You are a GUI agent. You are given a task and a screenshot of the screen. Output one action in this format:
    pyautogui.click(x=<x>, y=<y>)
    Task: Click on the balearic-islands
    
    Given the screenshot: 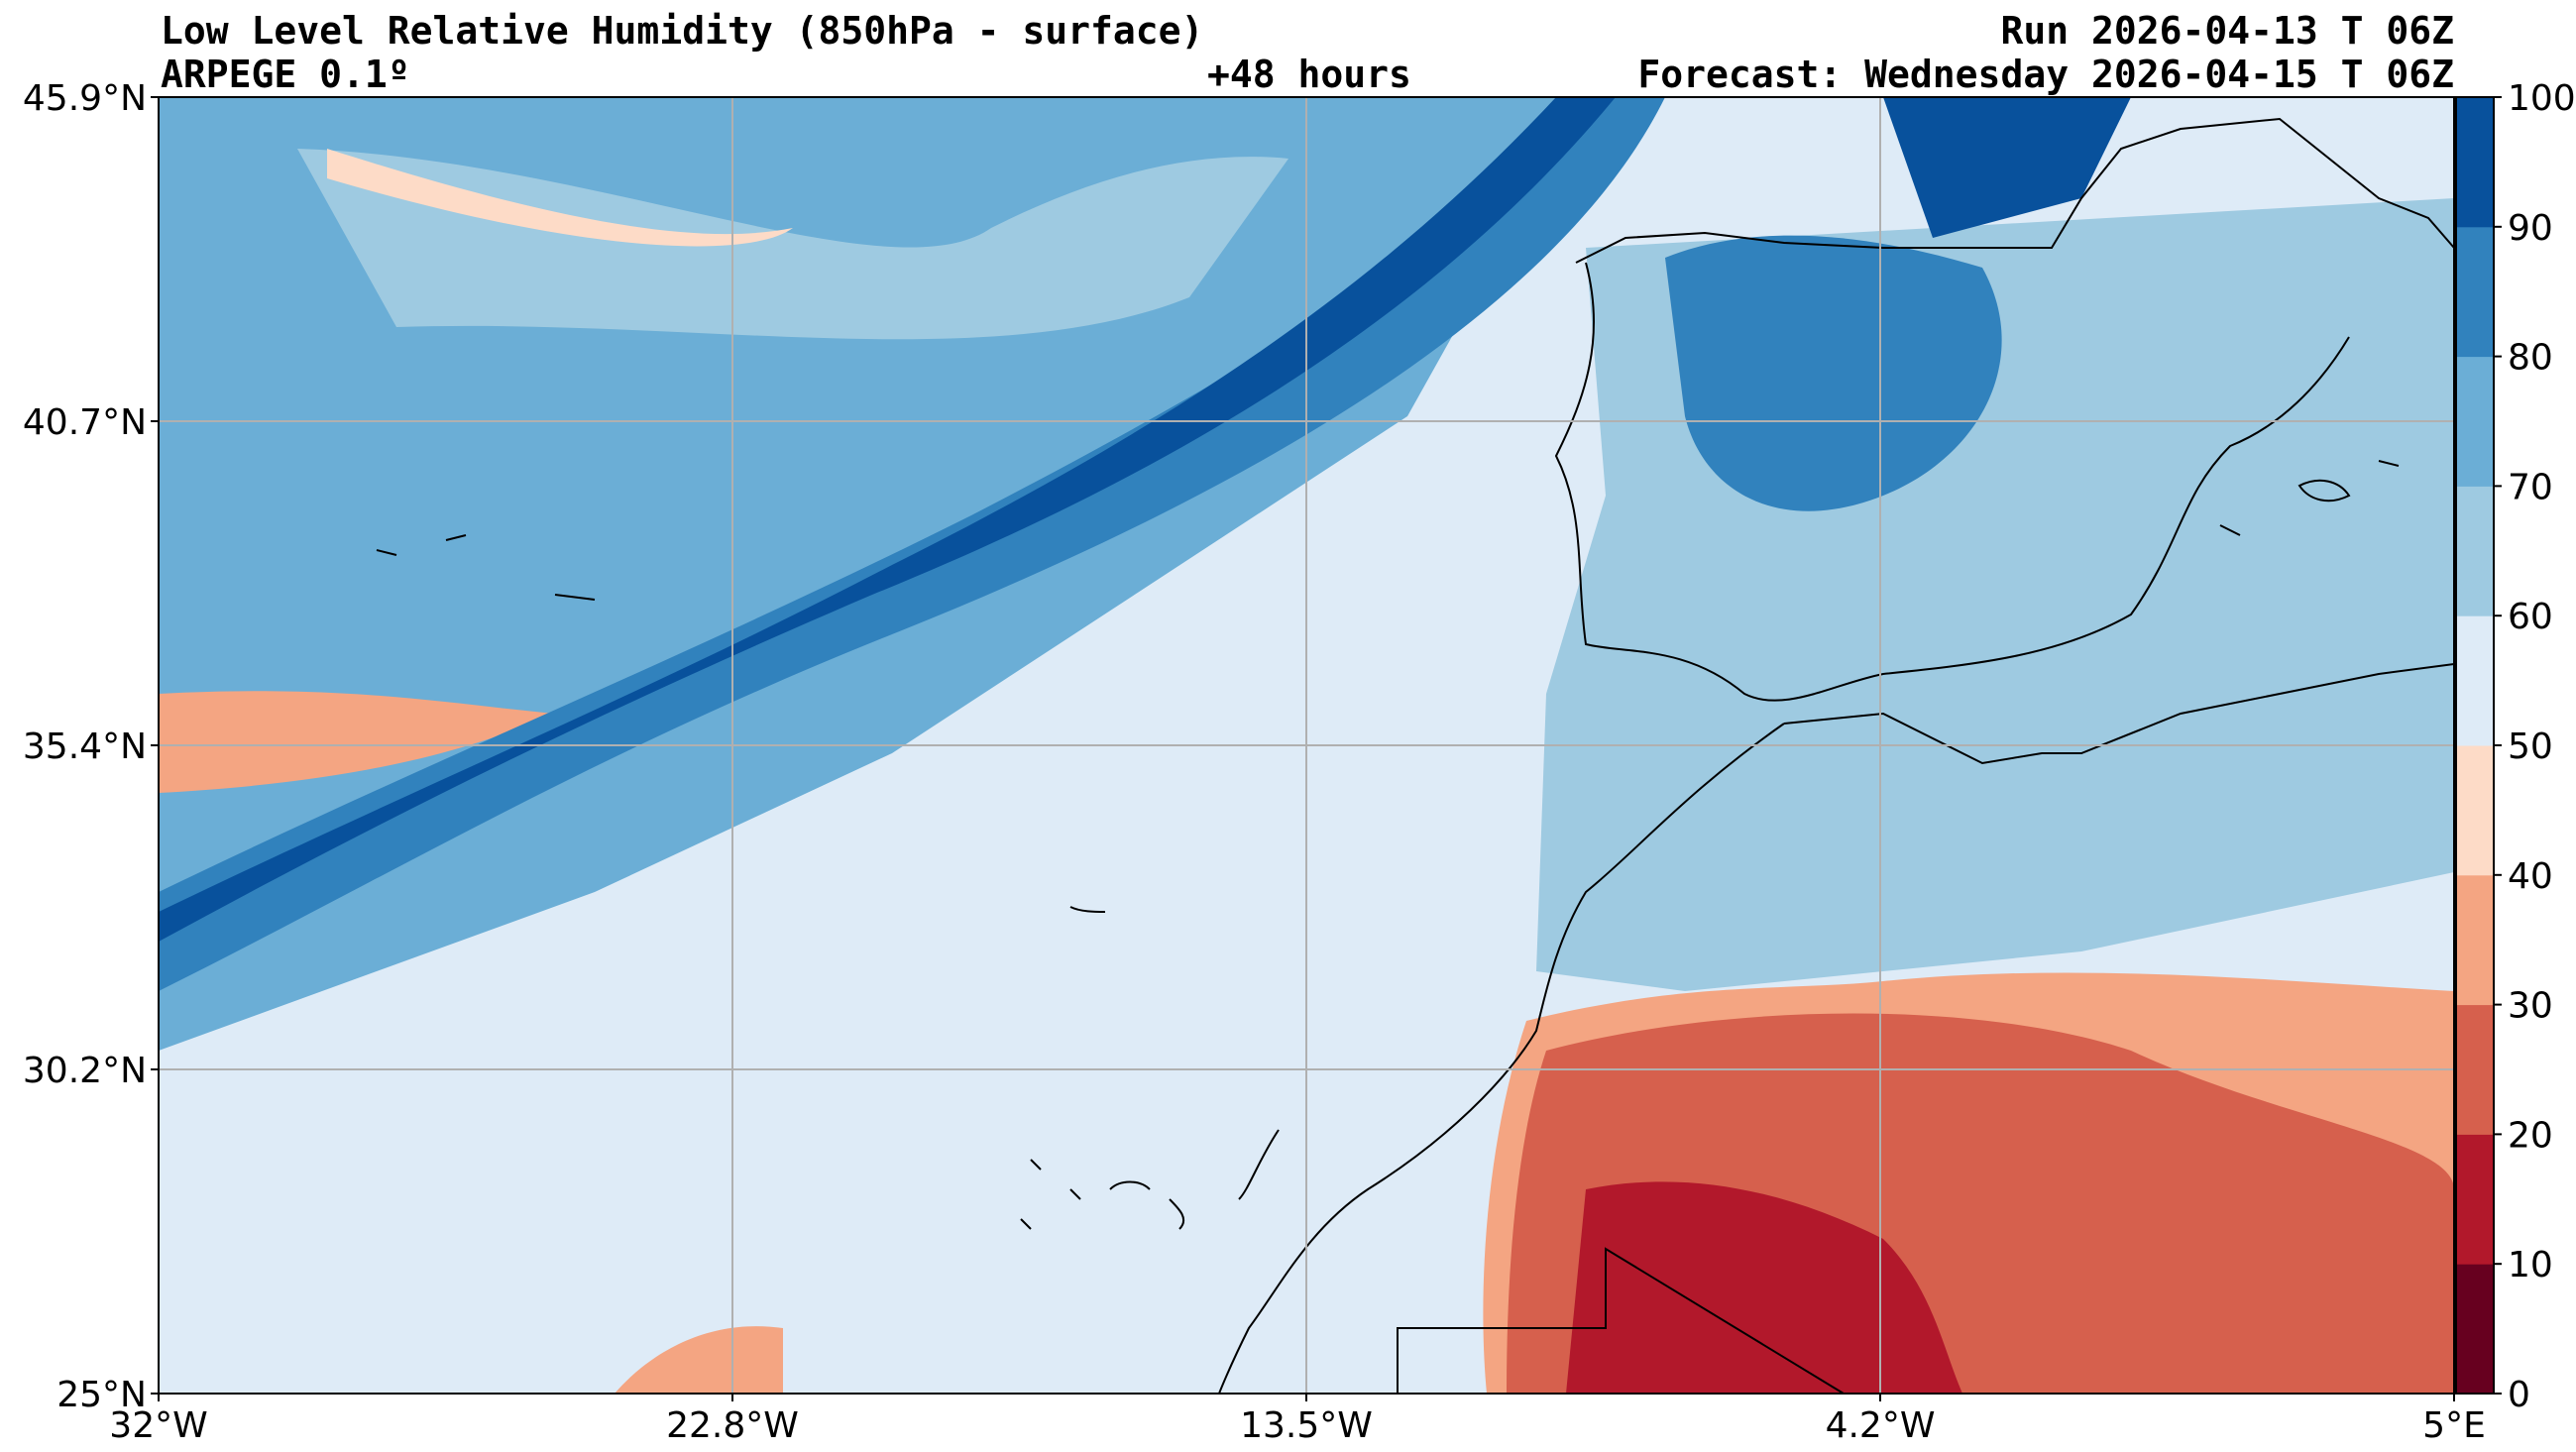 What is the action you would take?
    pyautogui.click(x=2309, y=498)
    